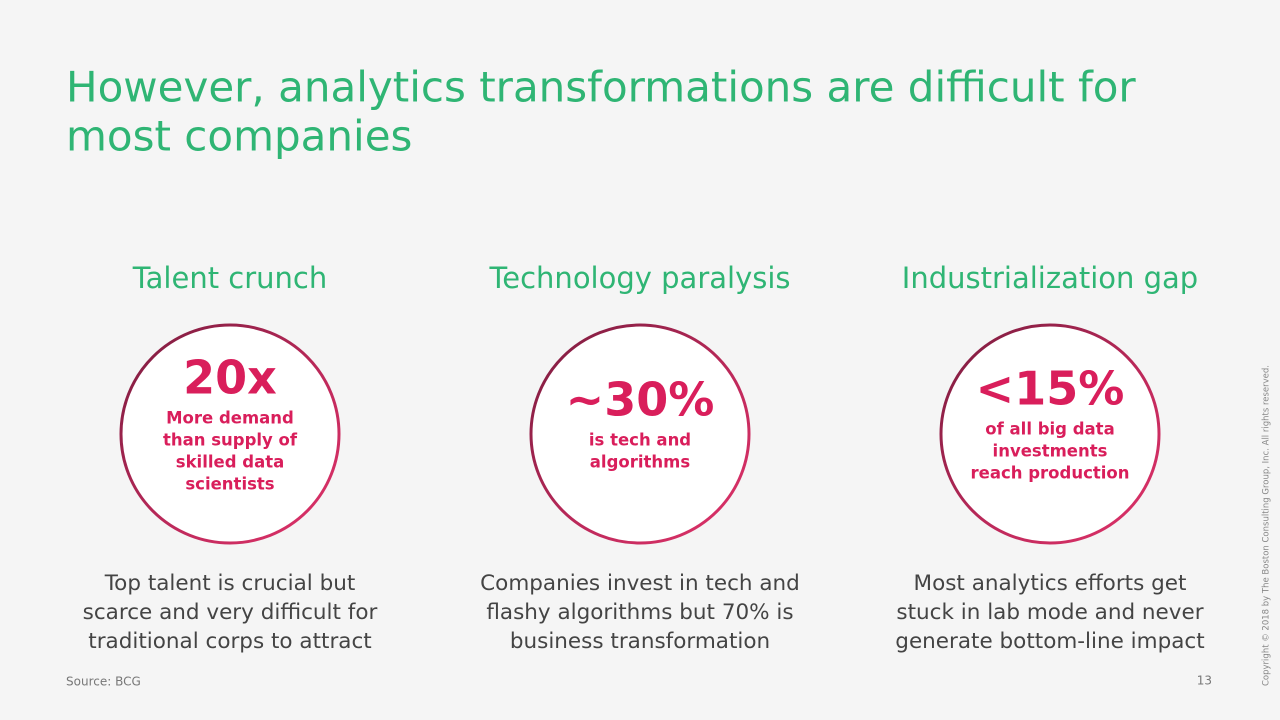 This screenshot has width=1280, height=720. What do you see at coordinates (1050, 473) in the screenshot?
I see `stat-caption: reach production` at bounding box center [1050, 473].